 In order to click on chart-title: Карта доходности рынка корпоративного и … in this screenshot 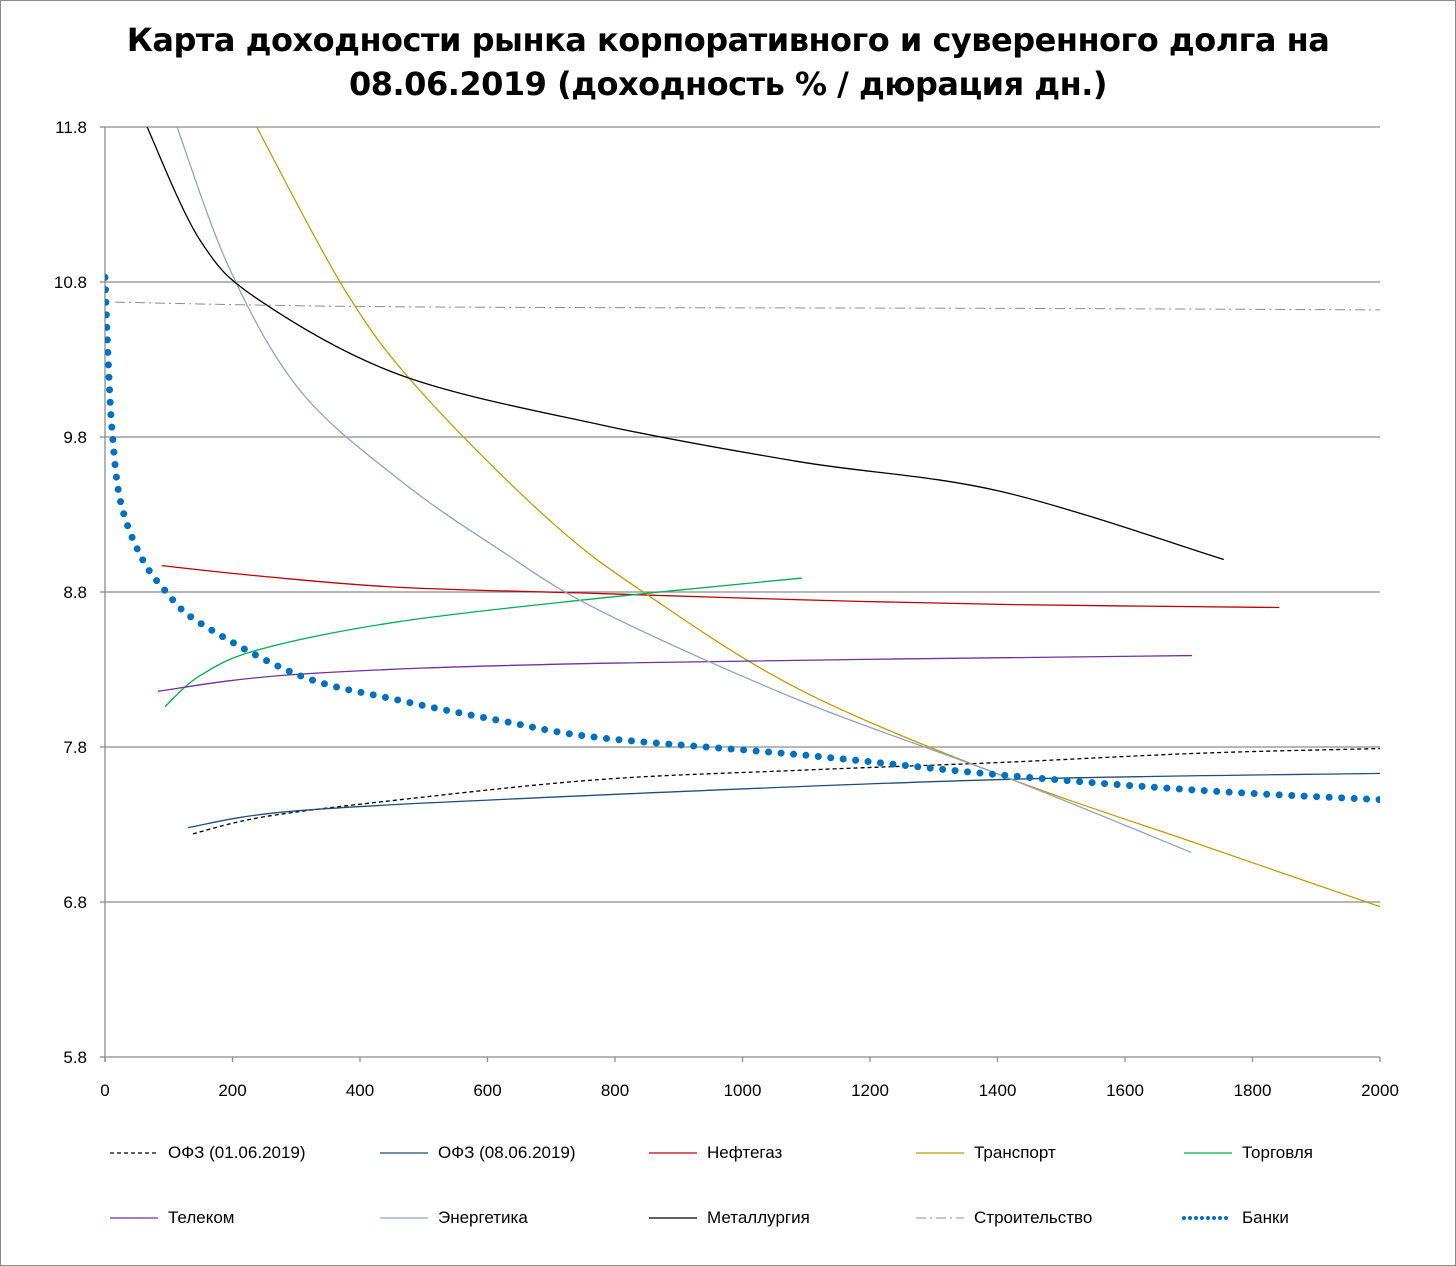, I will do `click(728, 62)`.